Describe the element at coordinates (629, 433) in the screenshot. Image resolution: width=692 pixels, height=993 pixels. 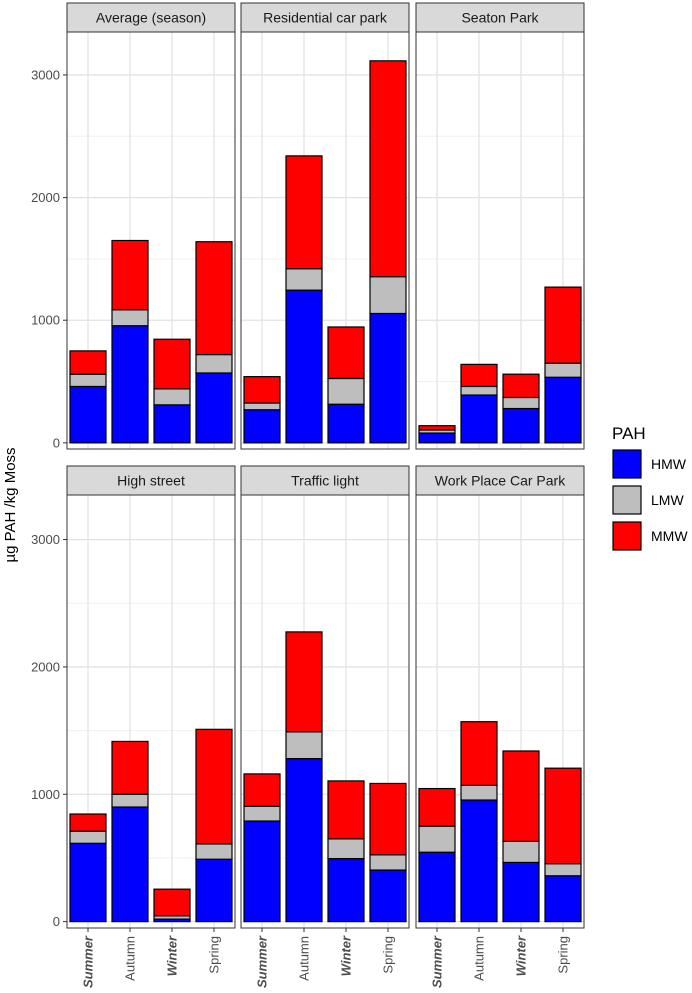
I see `legend-title: PAH` at that location.